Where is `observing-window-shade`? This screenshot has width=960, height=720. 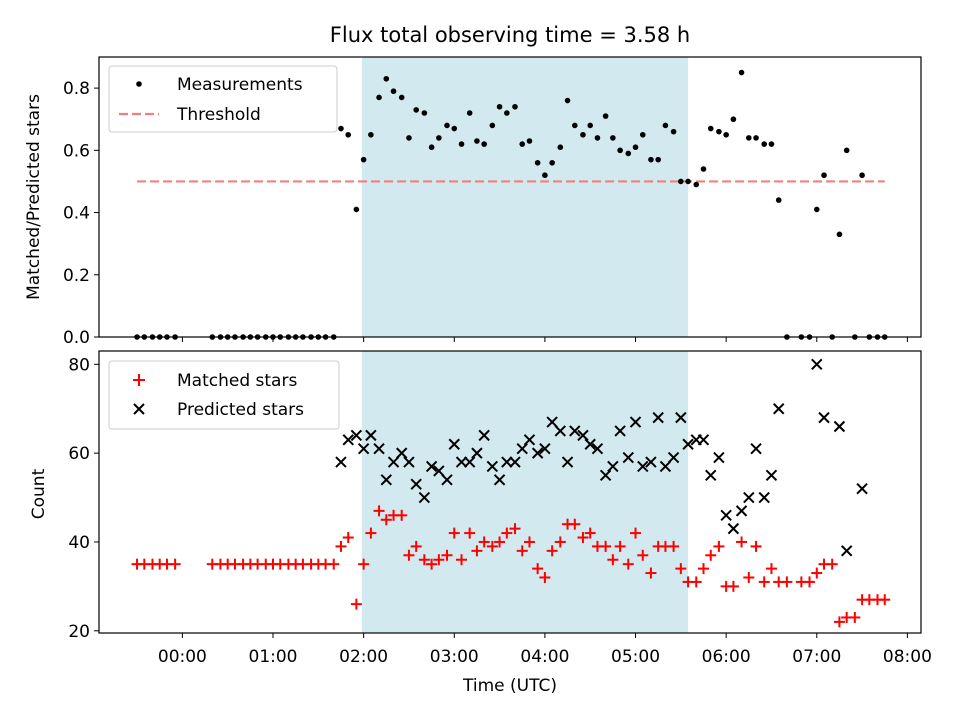
observing-window-shade is located at coordinates (525, 197).